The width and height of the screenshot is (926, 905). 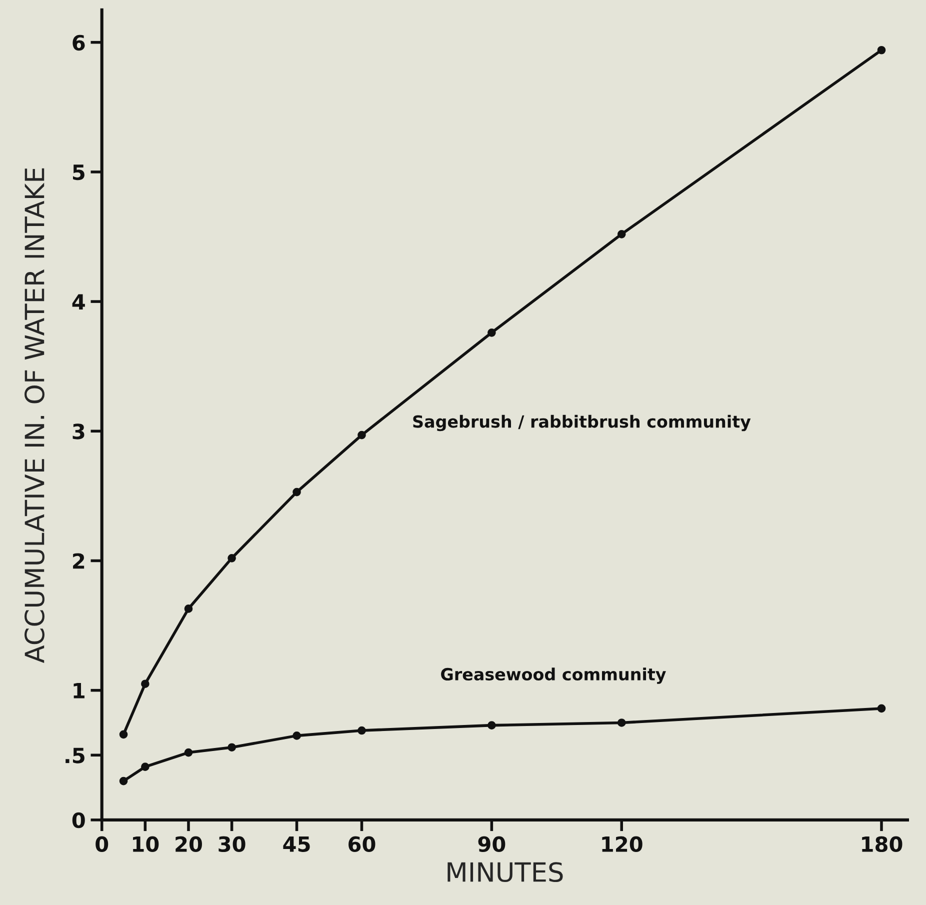 I want to click on x-tick-label: 45, so click(x=296, y=844).